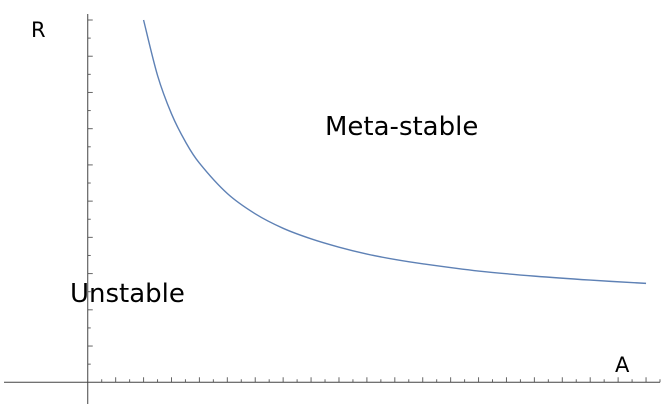  What do you see at coordinates (127, 294) in the screenshot?
I see `annotation-unstable: Unstable` at bounding box center [127, 294].